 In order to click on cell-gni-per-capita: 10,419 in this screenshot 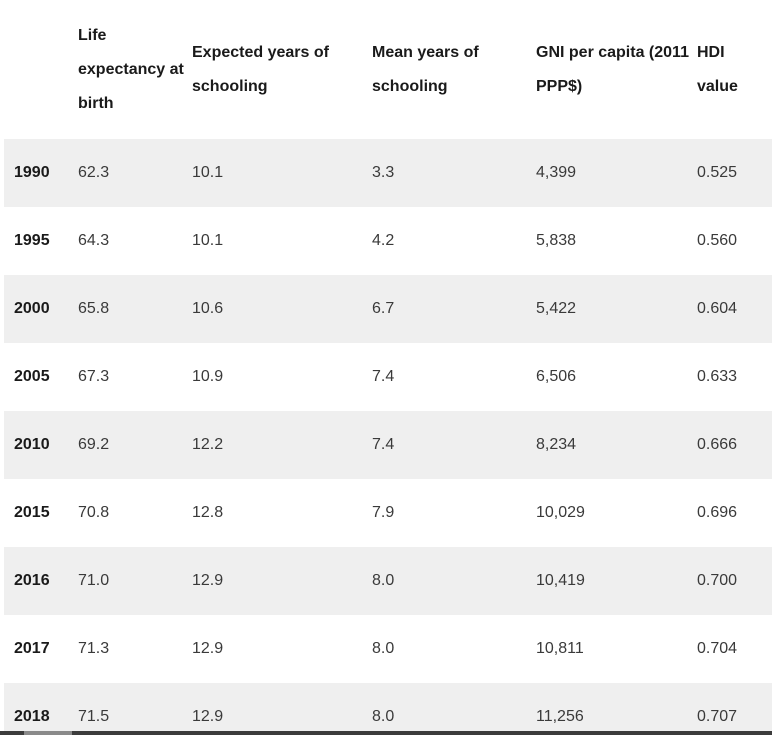, I will do `click(560, 580)`.